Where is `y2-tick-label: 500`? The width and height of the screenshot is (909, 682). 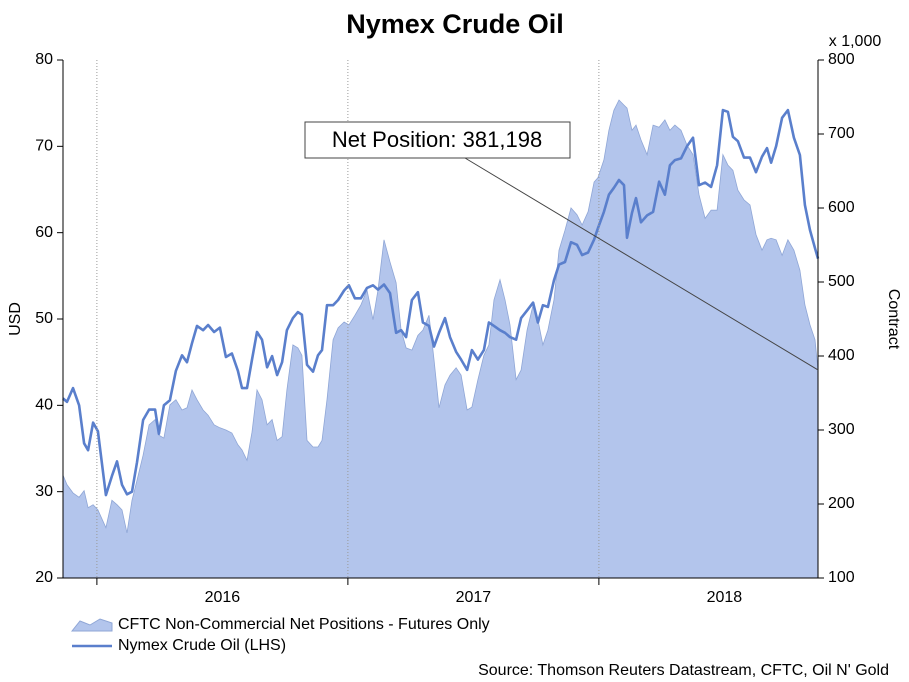 y2-tick-label: 500 is located at coordinates (841, 281).